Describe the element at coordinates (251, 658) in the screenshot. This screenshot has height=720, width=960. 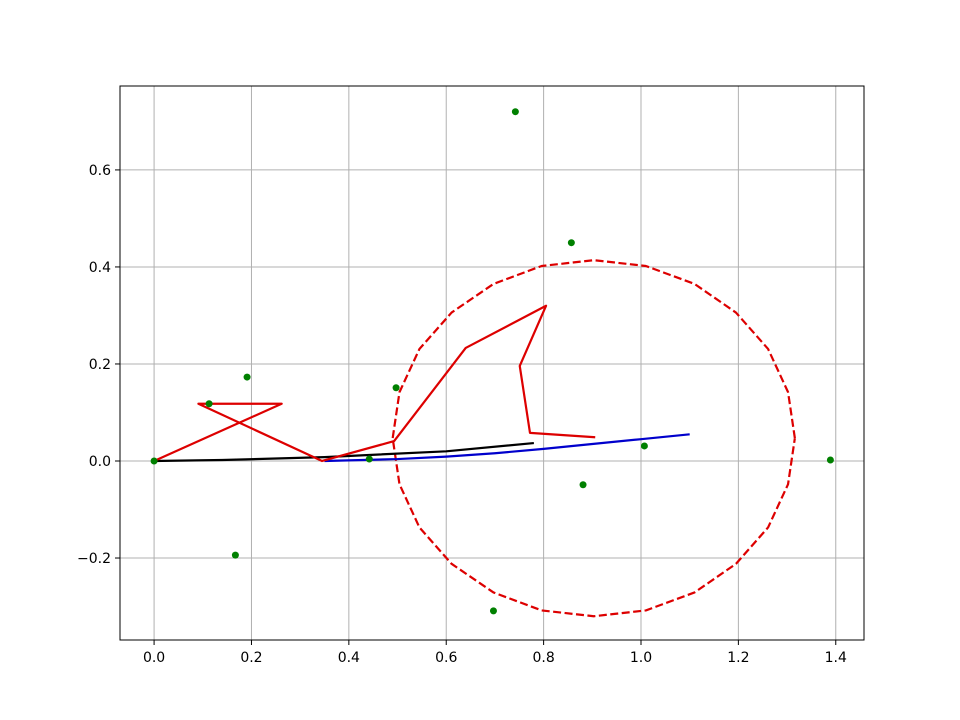
I see `x-tick-label: 0.2` at that location.